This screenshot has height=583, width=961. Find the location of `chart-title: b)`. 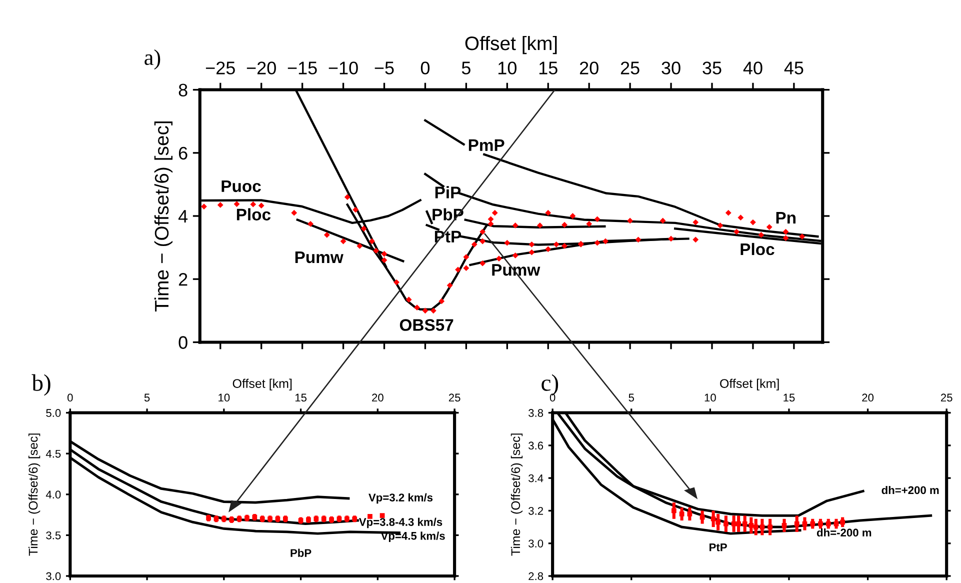

chart-title: b) is located at coordinates (41, 385).